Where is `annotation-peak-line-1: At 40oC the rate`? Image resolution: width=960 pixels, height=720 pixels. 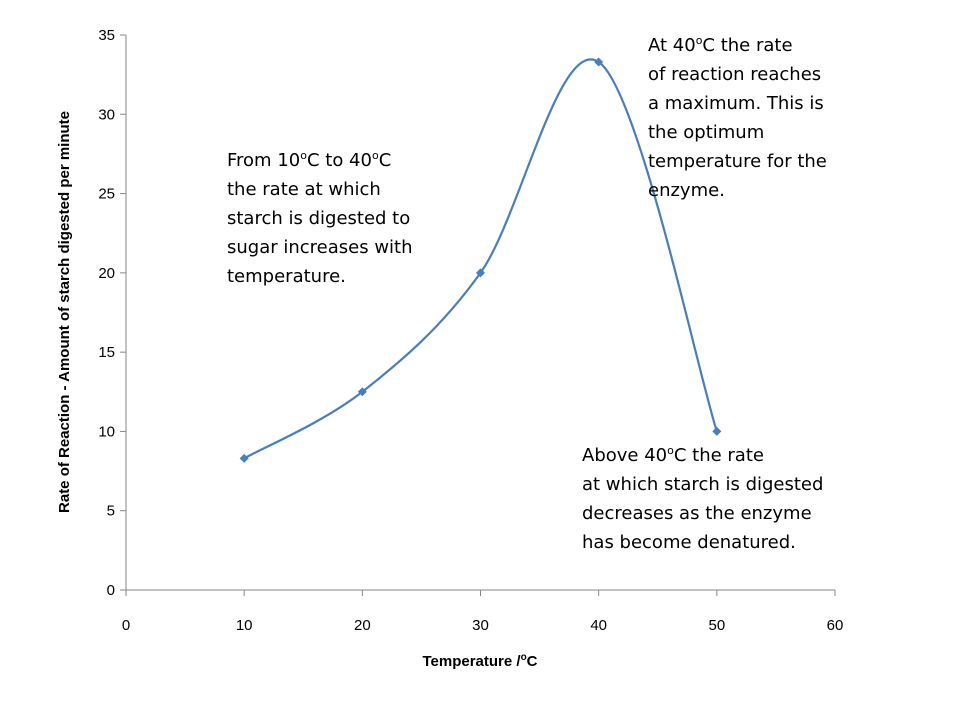
annotation-peak-line-1: At 40oC the rate is located at coordinates (720, 45).